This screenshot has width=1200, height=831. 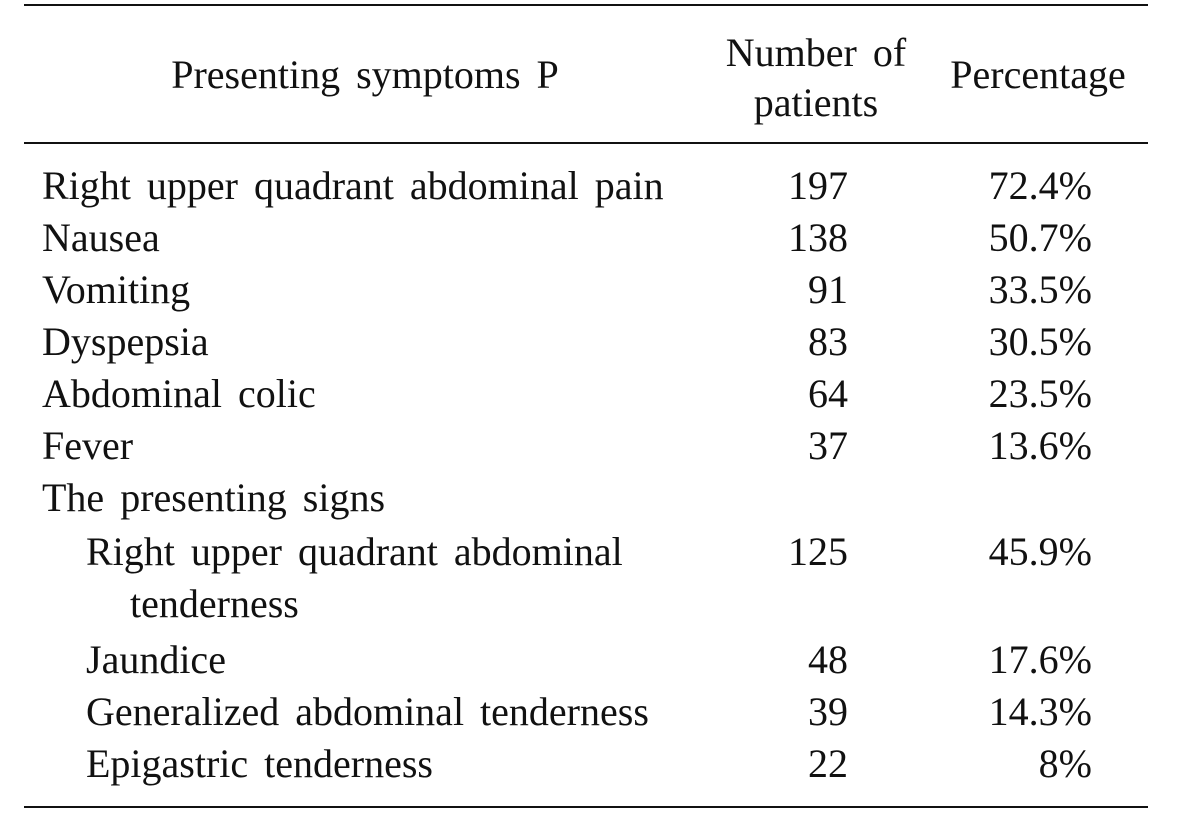 What do you see at coordinates (214, 603) in the screenshot?
I see `row-label-line2: tenderness` at bounding box center [214, 603].